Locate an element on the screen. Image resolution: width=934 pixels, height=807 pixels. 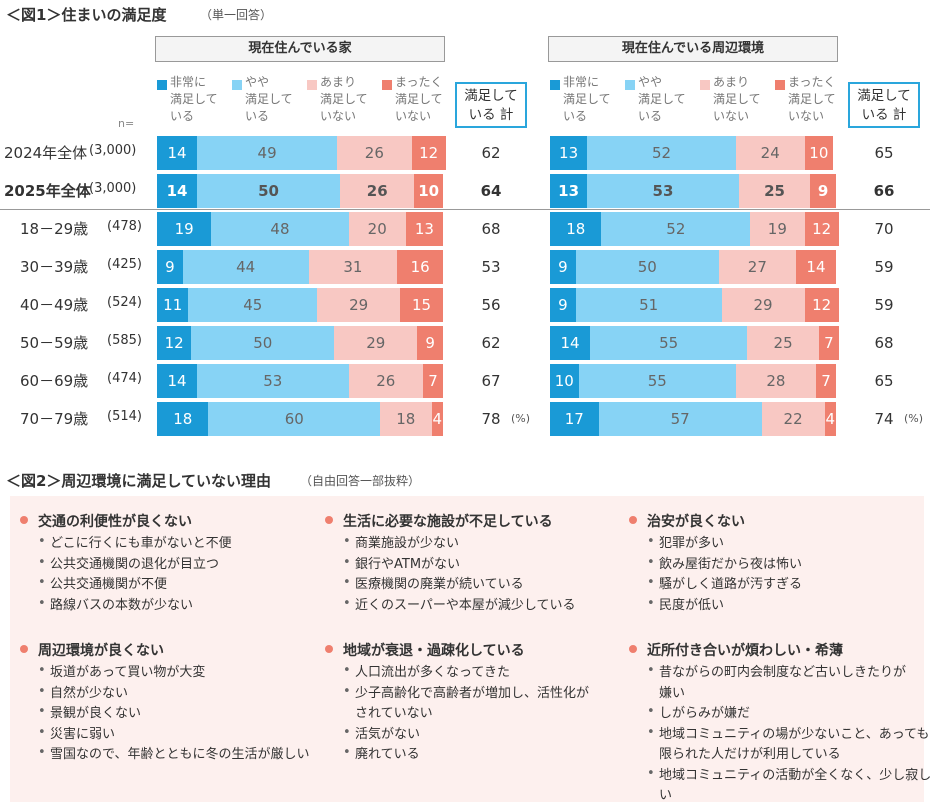
bar-value-label: 10 is located at coordinates (429, 191).